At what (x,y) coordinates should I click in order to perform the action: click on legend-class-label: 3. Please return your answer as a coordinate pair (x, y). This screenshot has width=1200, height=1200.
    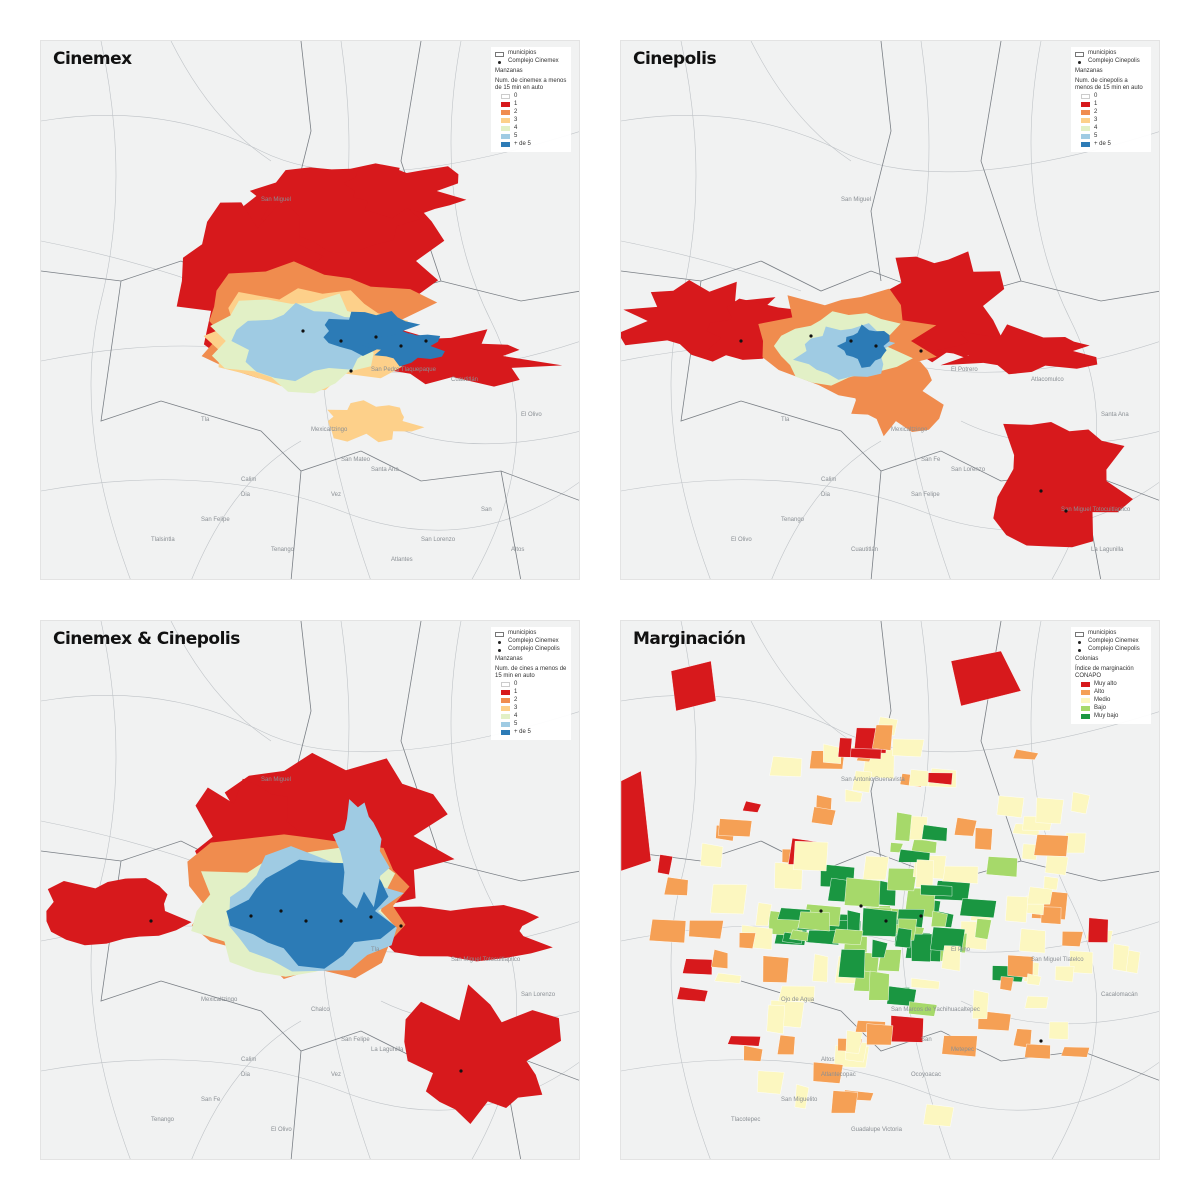
    Looking at the image, I should click on (516, 707).